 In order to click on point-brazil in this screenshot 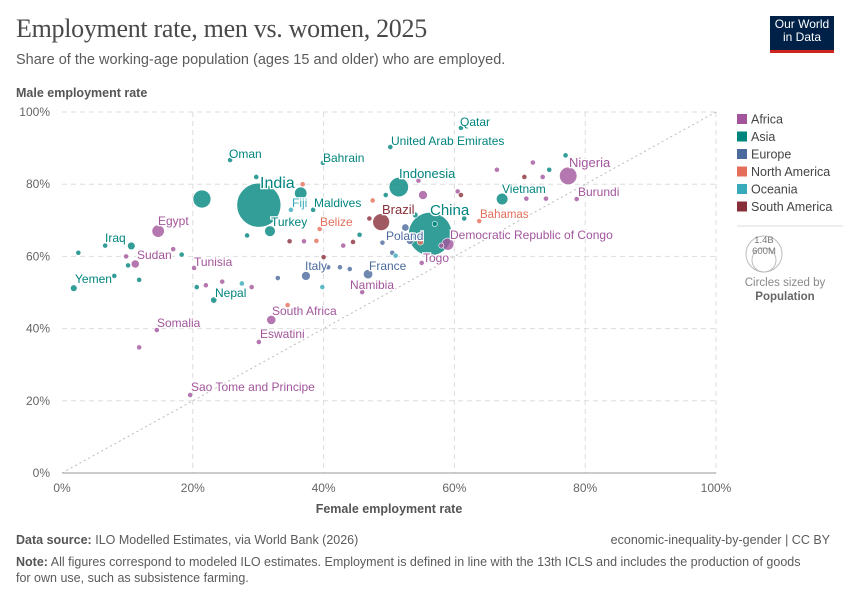, I will do `click(381, 222)`.